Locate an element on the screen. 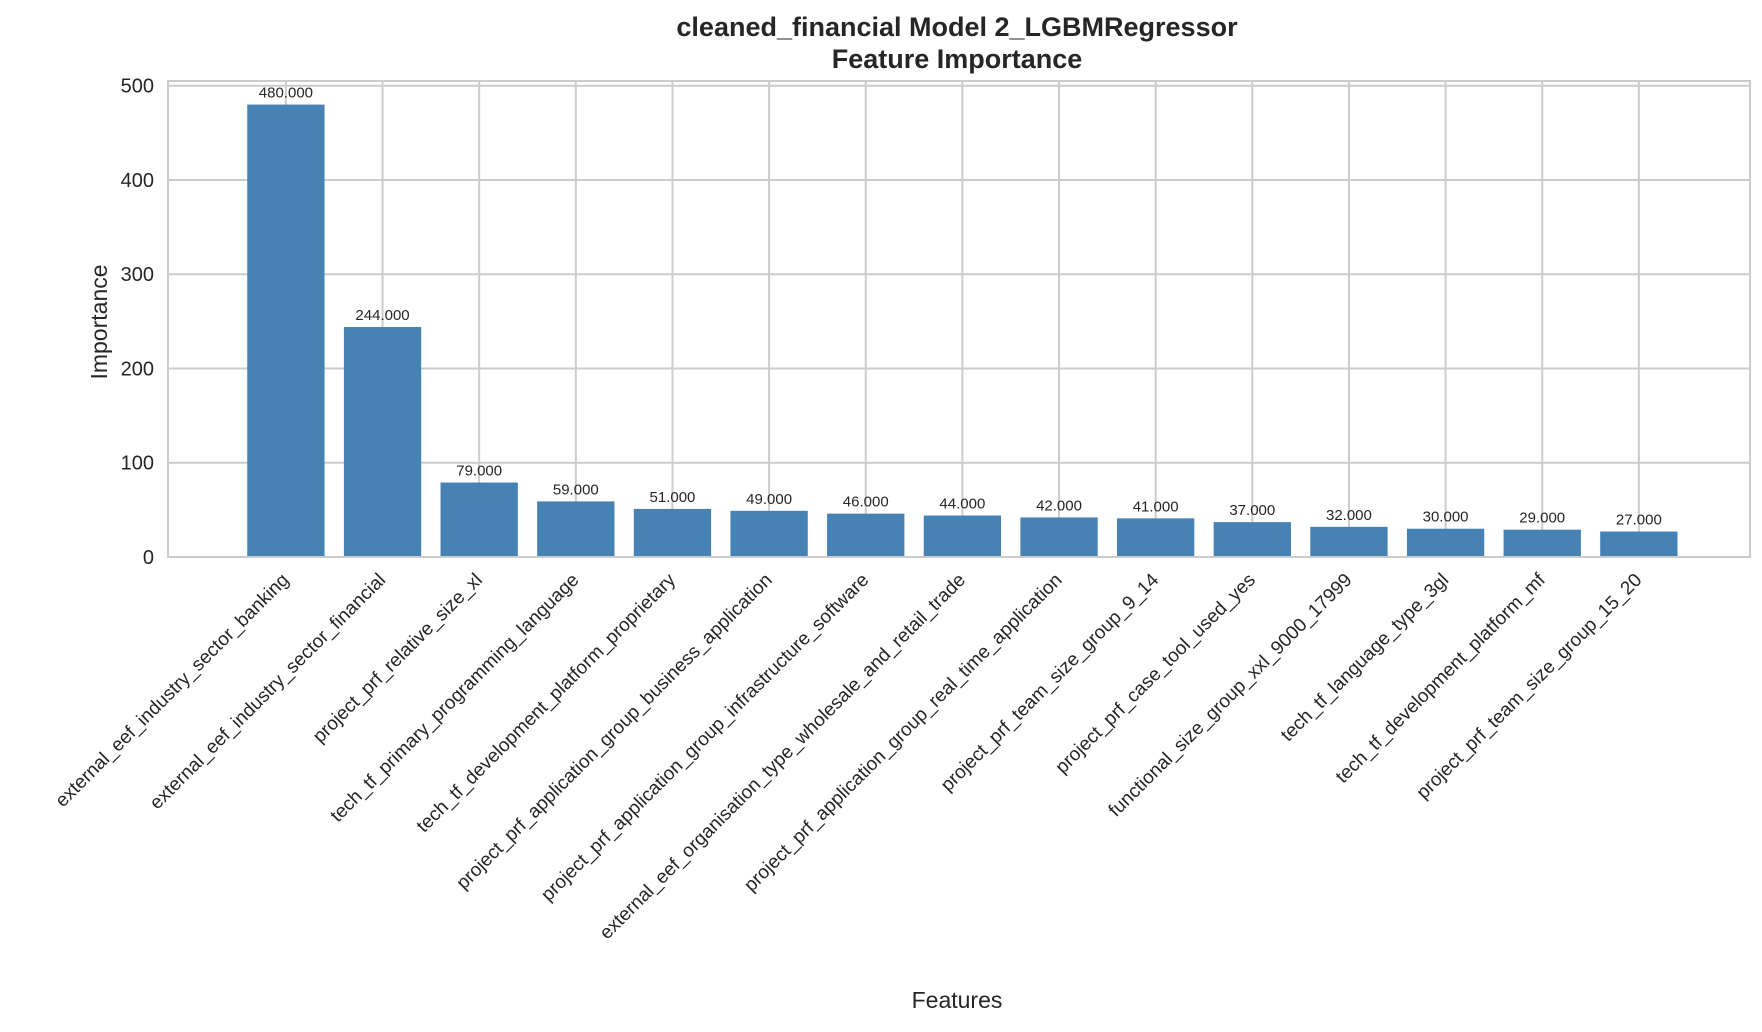  bar-external_eef_organisation_type_wholesale_and_retail_trade is located at coordinates (962, 536).